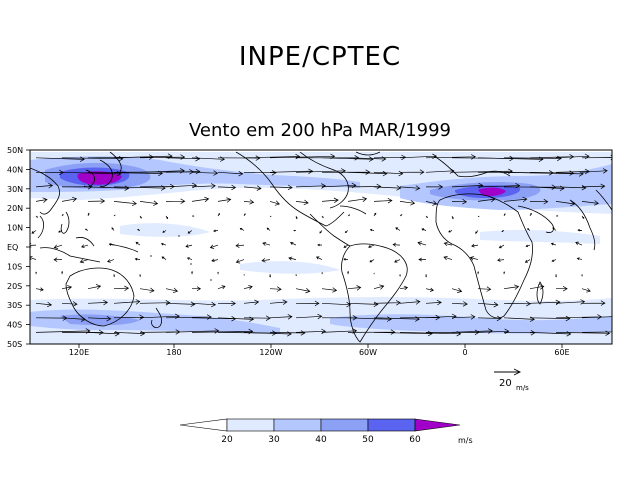 The width and height of the screenshot is (640, 494). What do you see at coordinates (227, 440) in the screenshot?
I see `legend-tick-label: 20` at bounding box center [227, 440].